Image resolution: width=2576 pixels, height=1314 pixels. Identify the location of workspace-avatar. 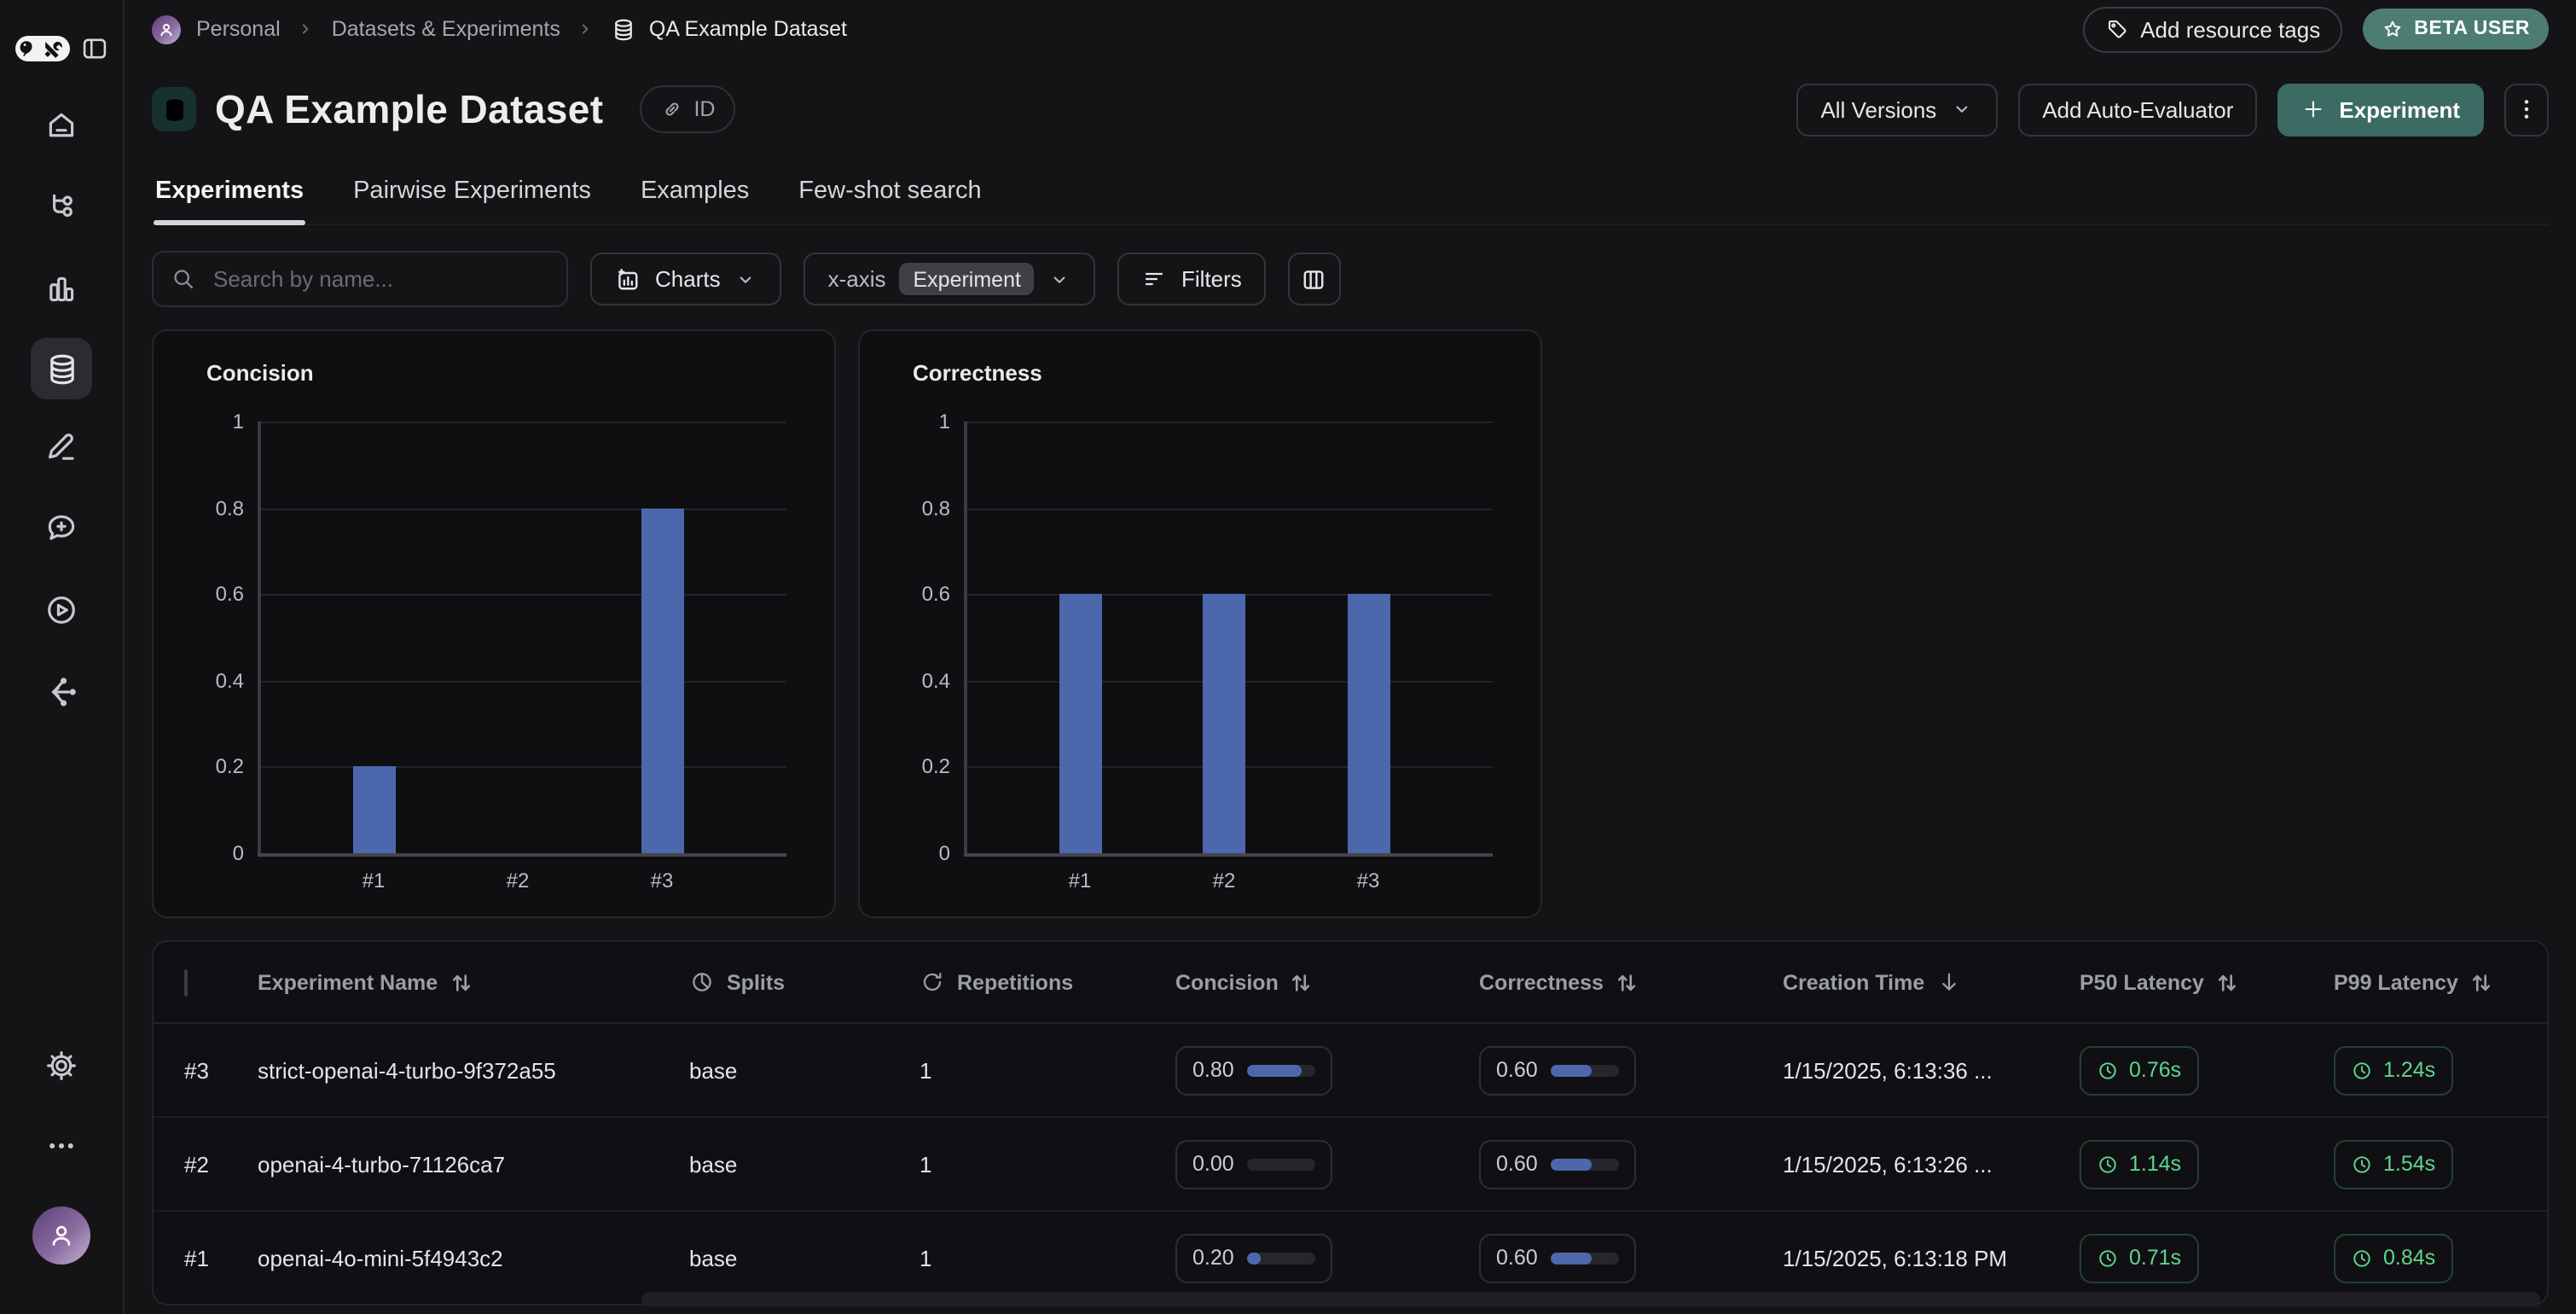
(166, 29).